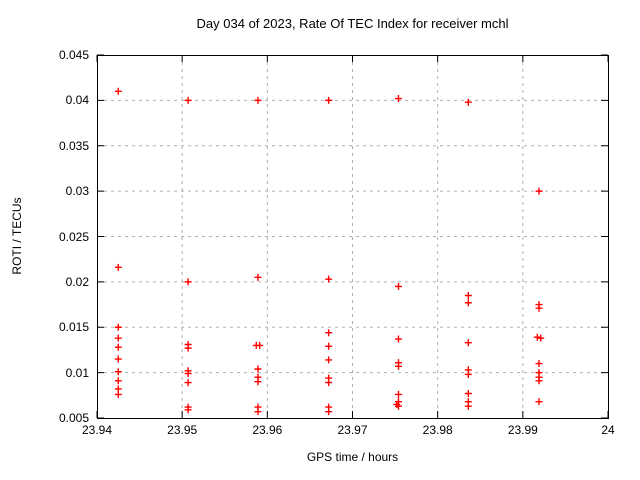 The width and height of the screenshot is (640, 480). Describe the element at coordinates (267, 430) in the screenshot. I see `x-tick-label: 23.96` at that location.